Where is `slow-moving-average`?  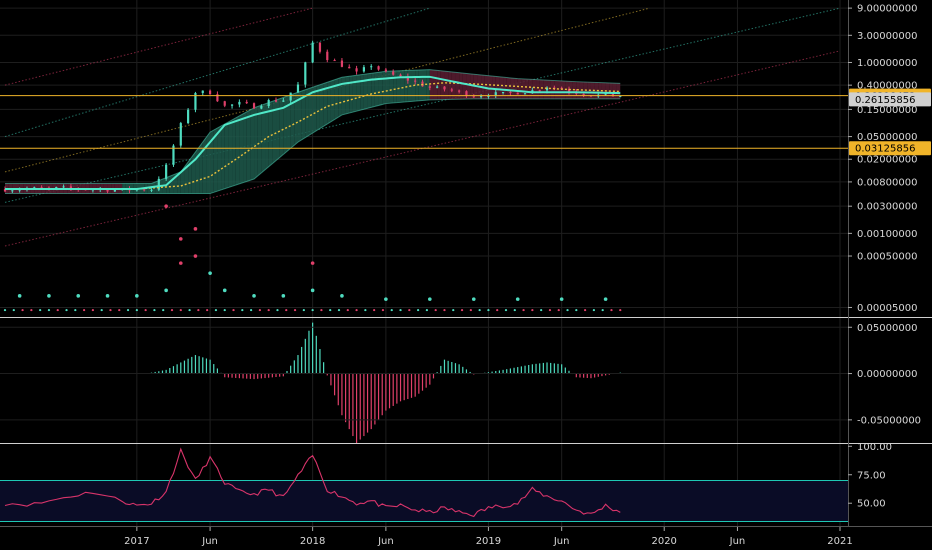
slow-moving-average is located at coordinates (313, 136).